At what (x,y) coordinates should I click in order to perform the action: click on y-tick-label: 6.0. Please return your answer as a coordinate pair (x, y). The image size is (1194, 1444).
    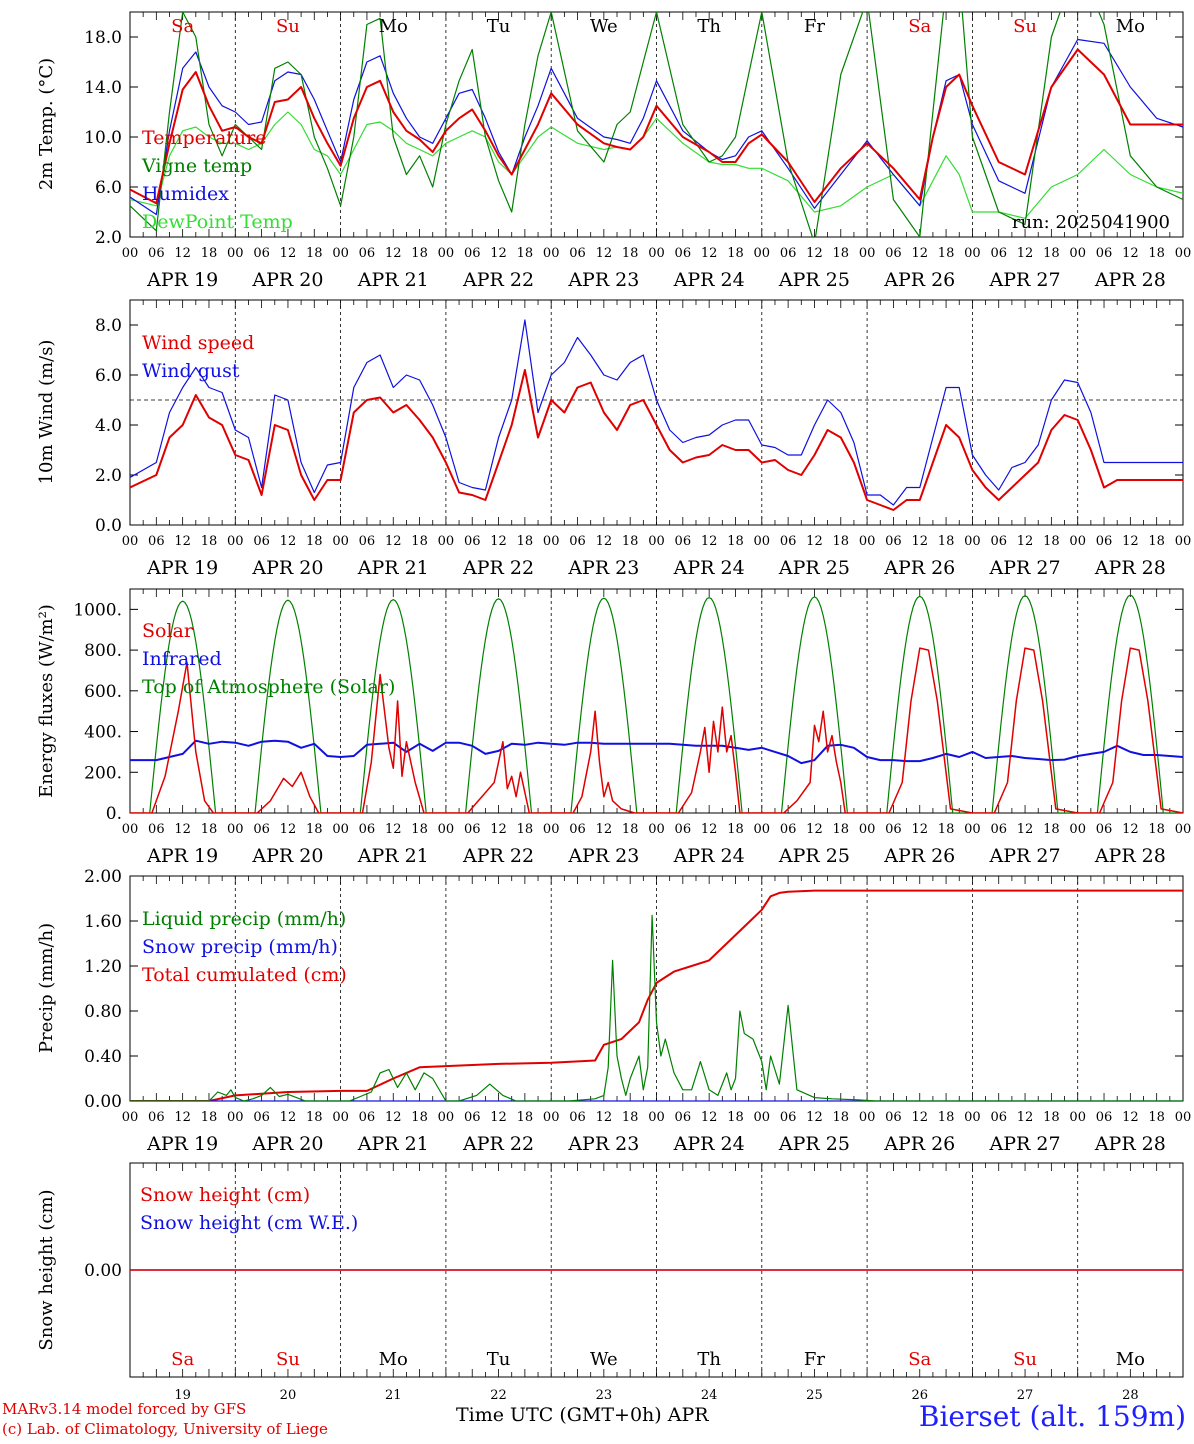
    Looking at the image, I should click on (108, 188).